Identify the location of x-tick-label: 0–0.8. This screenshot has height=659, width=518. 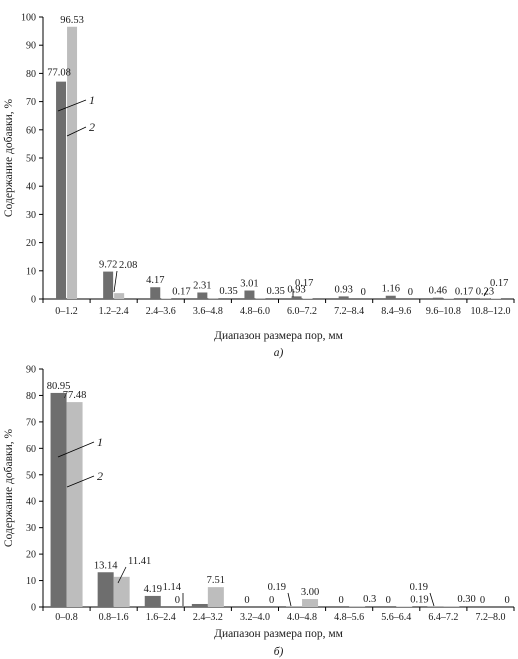
(66, 617).